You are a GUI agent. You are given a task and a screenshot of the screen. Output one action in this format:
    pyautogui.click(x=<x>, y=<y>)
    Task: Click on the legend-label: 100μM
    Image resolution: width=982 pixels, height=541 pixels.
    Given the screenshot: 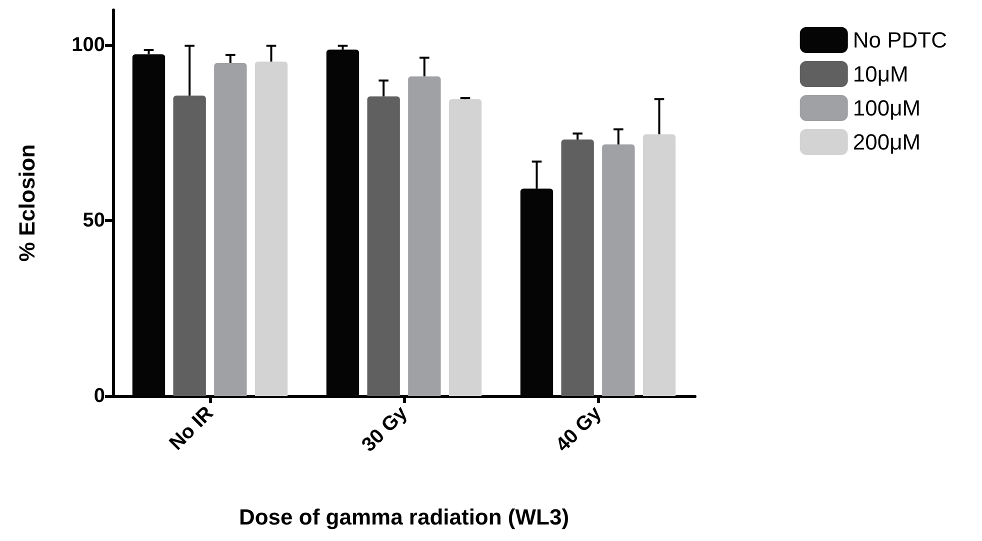 What is the action you would take?
    pyautogui.click(x=886, y=108)
    